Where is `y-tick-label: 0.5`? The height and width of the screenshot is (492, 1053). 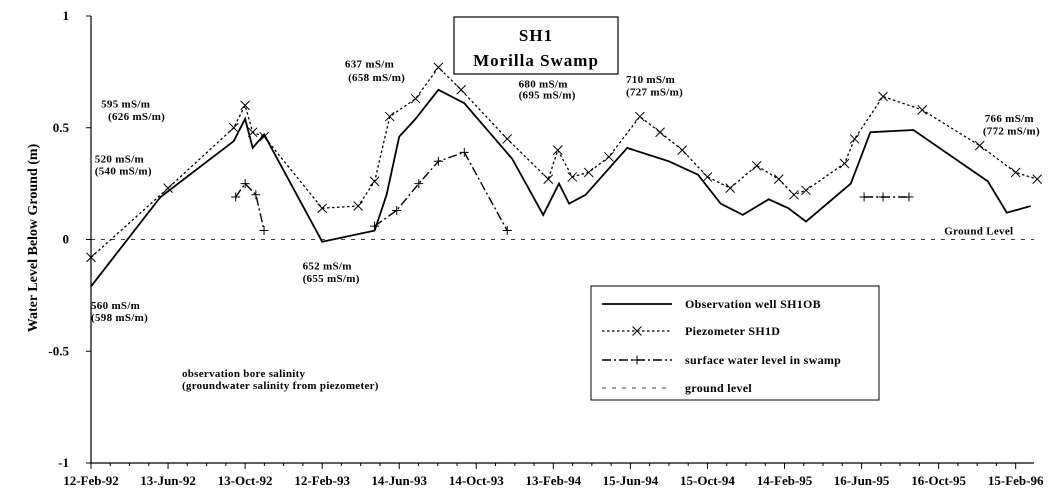 y-tick-label: 0.5 is located at coordinates (61, 127).